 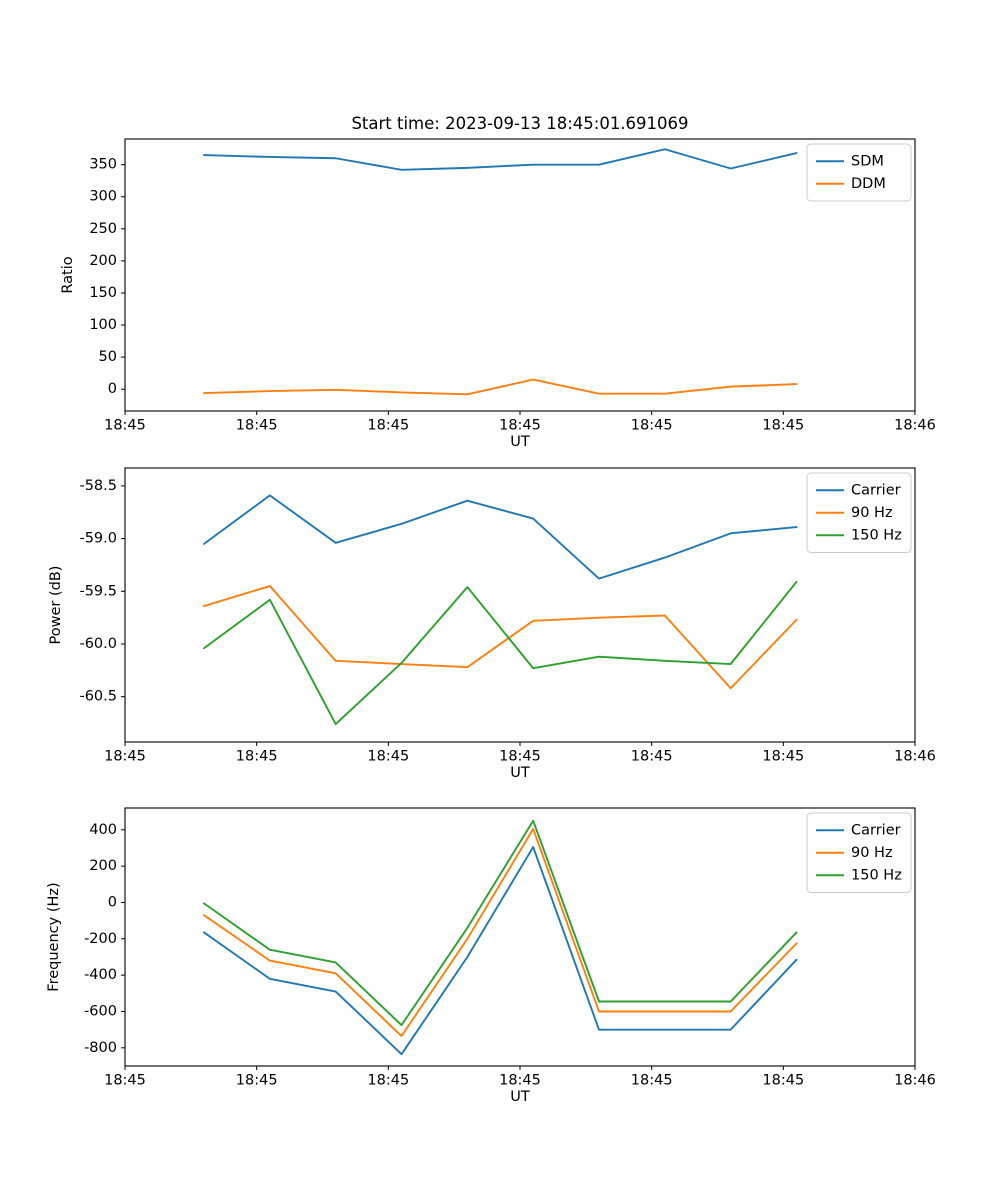 I want to click on legend-label-ddm: DDM, so click(x=868, y=184).